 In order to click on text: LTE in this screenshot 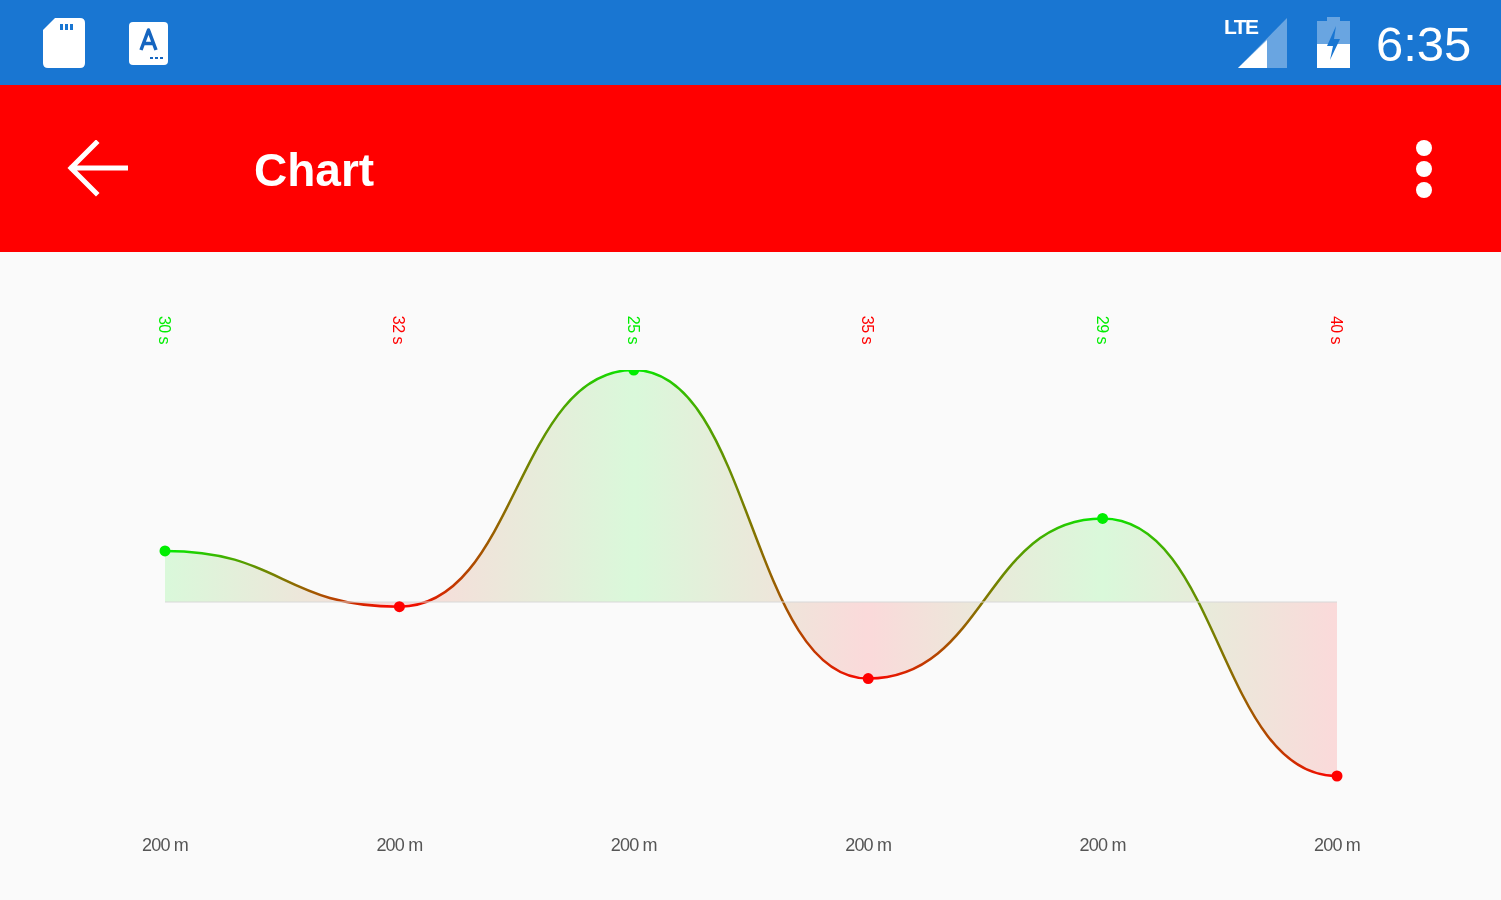, I will do `click(1241, 26)`.